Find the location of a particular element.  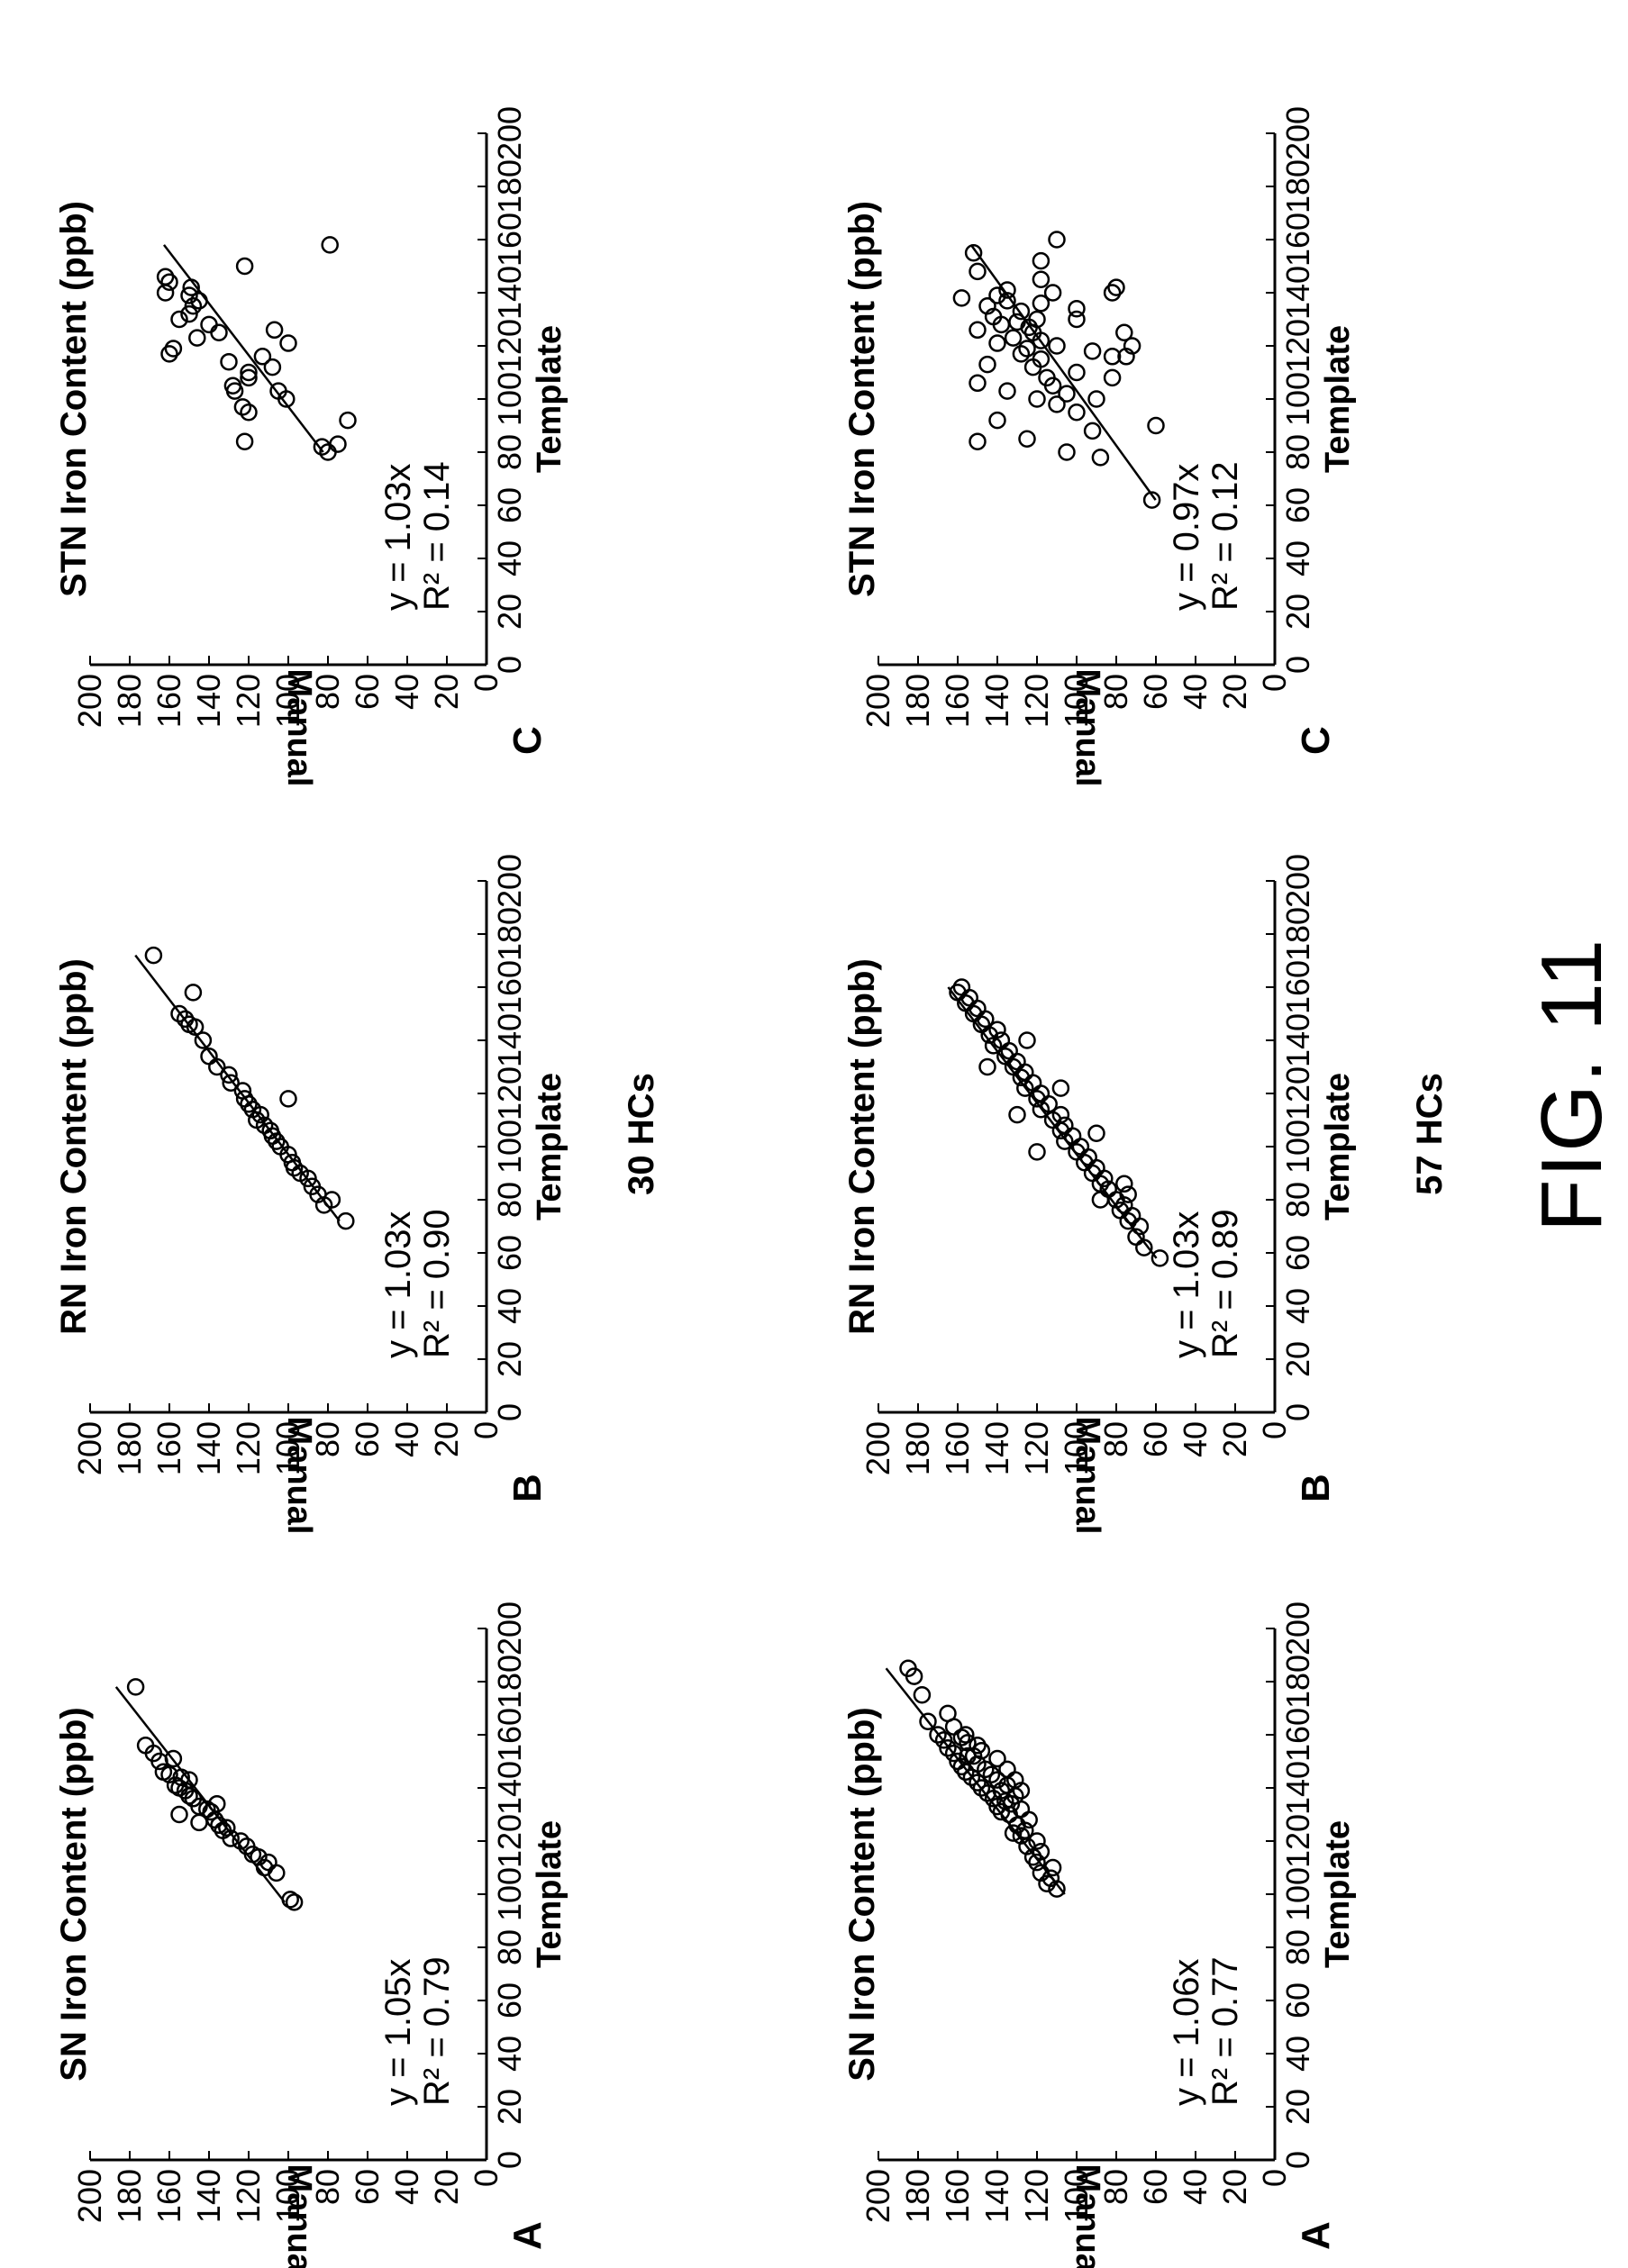

x-tick-label: 0 is located at coordinates (509, 2160).